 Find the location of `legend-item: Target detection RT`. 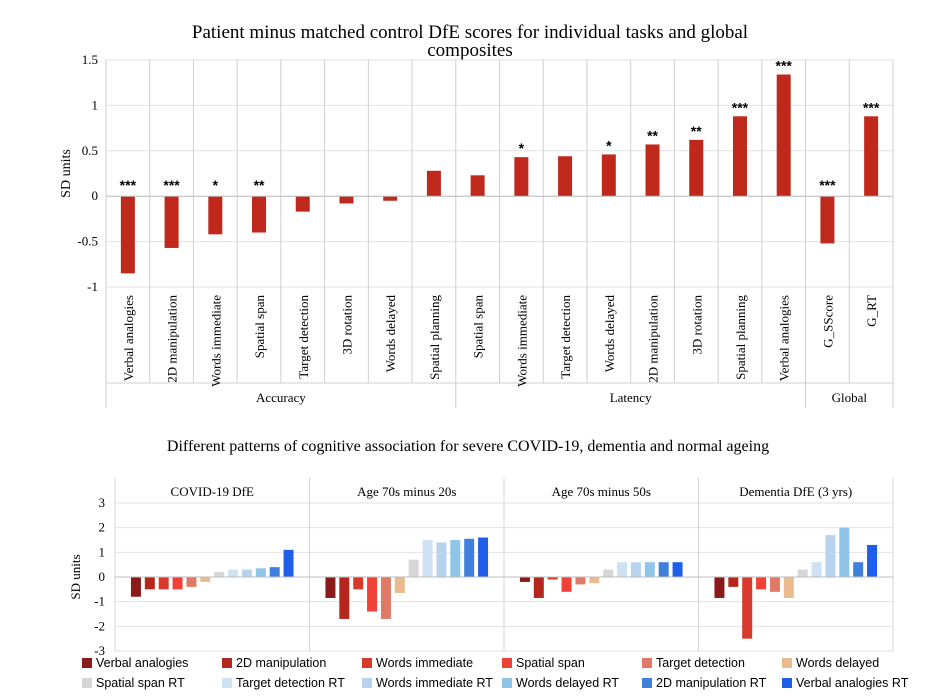

legend-item: Target detection RT is located at coordinates (292, 683).